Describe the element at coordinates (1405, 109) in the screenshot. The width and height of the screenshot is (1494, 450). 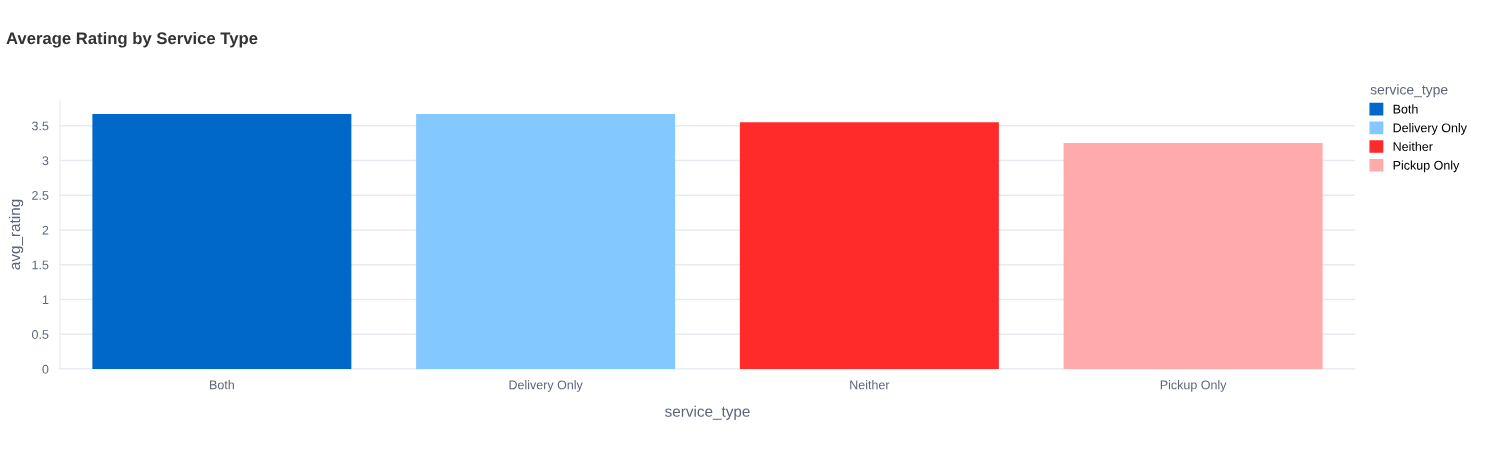
I see `legend-label: Both` at that location.